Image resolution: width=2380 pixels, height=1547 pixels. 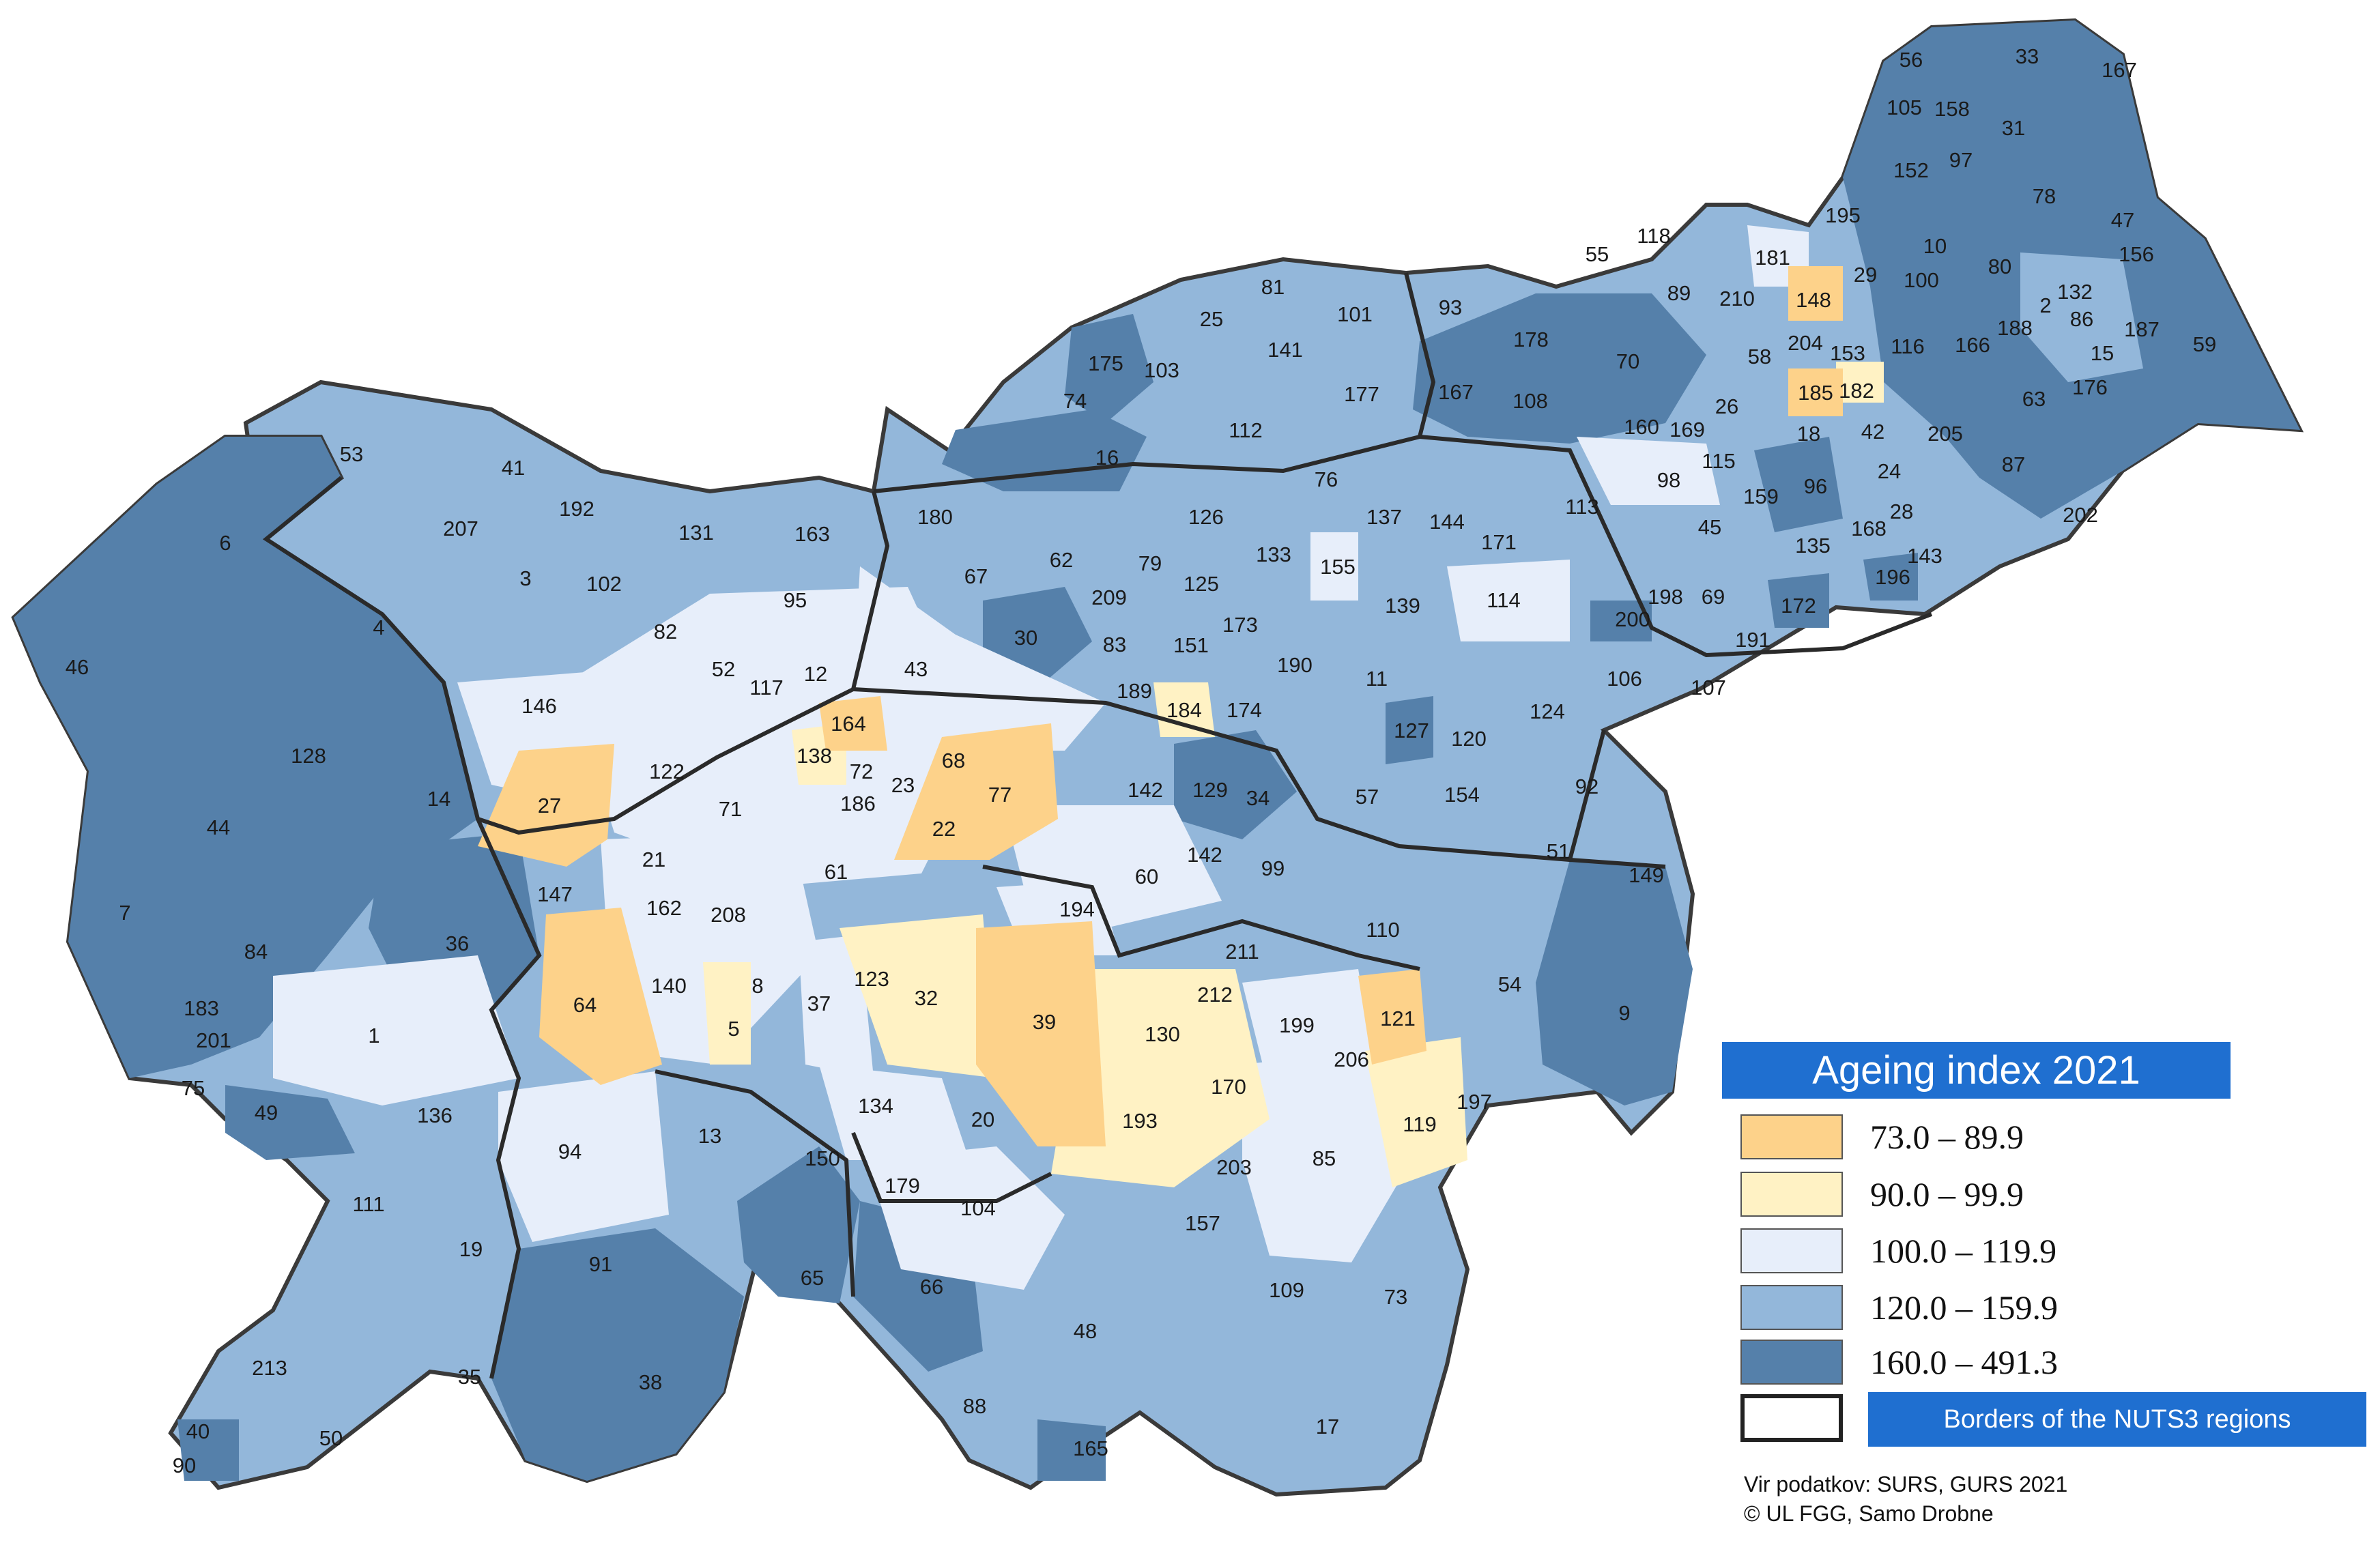 What do you see at coordinates (1191, 645) in the screenshot?
I see `municipality-label: 151` at bounding box center [1191, 645].